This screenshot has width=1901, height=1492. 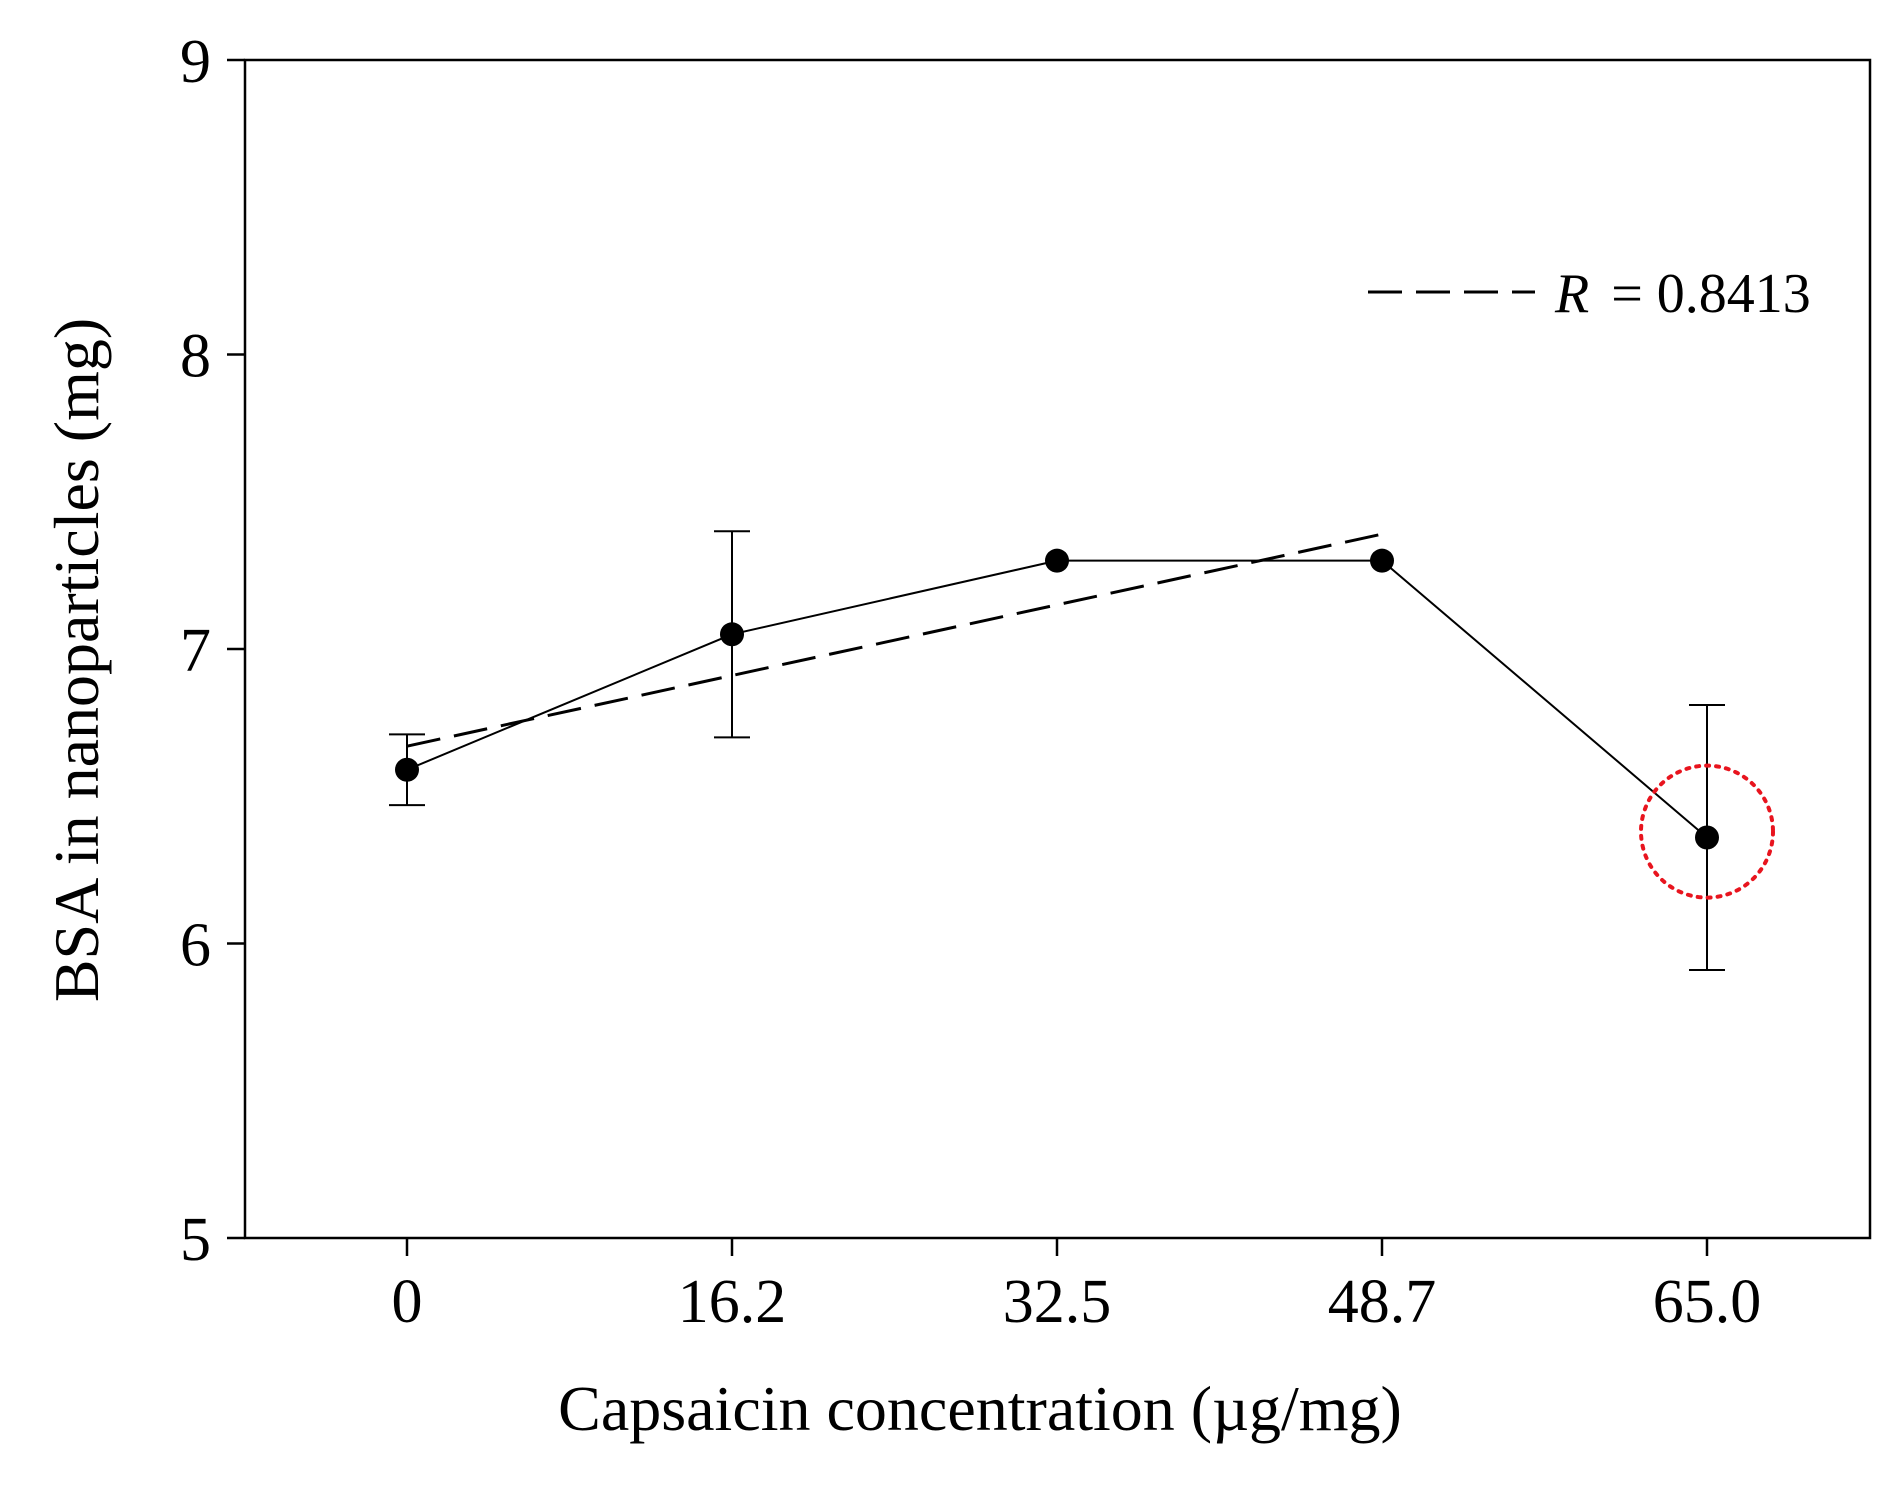 What do you see at coordinates (212, 651) in the screenshot?
I see `y-axis-ticks: 5 6 7 8 9` at bounding box center [212, 651].